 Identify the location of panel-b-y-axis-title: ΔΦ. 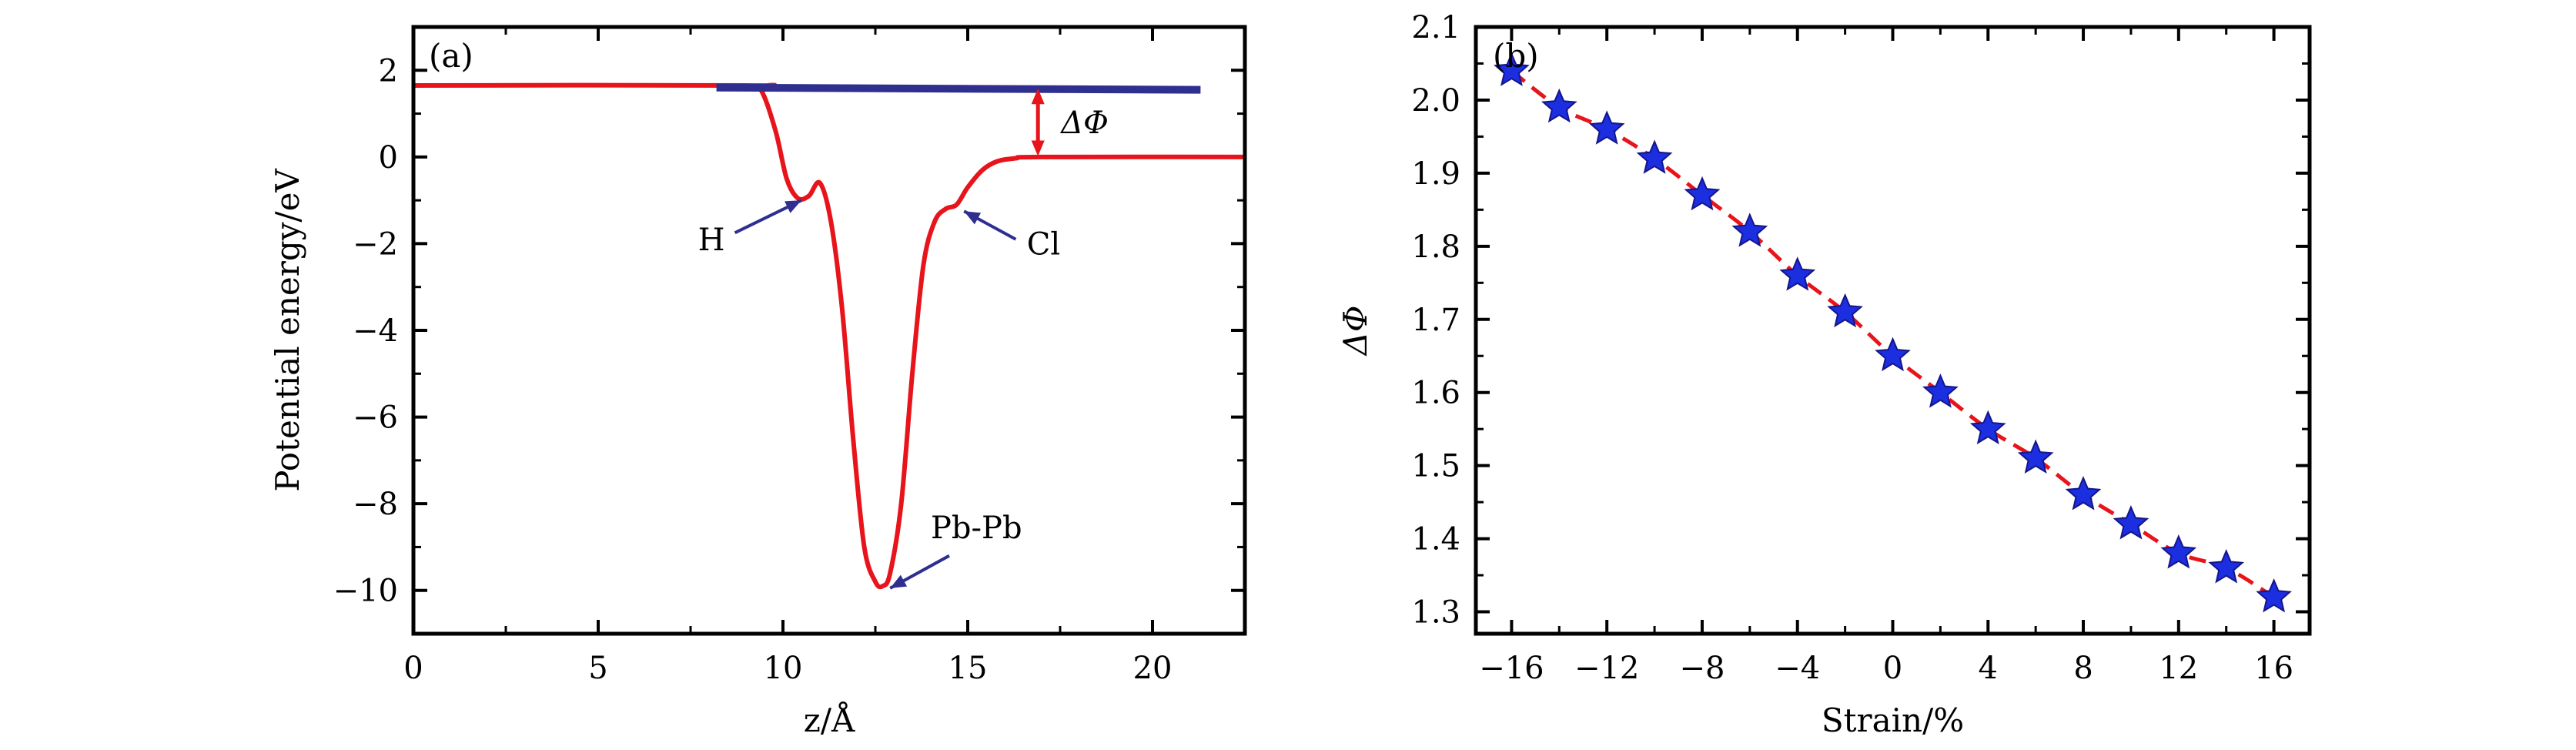
(1356, 331).